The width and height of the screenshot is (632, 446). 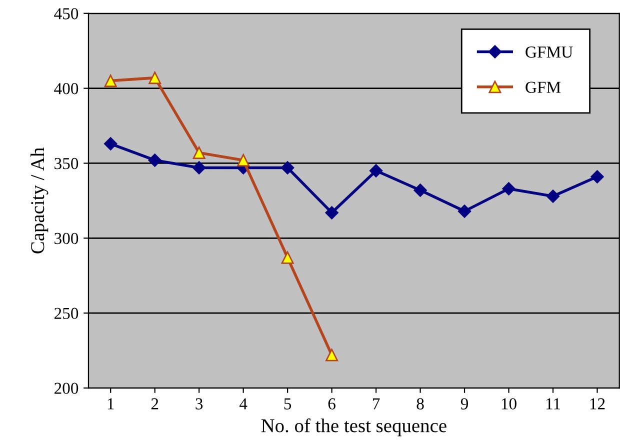 I want to click on x-tick-label: 8, so click(x=420, y=404).